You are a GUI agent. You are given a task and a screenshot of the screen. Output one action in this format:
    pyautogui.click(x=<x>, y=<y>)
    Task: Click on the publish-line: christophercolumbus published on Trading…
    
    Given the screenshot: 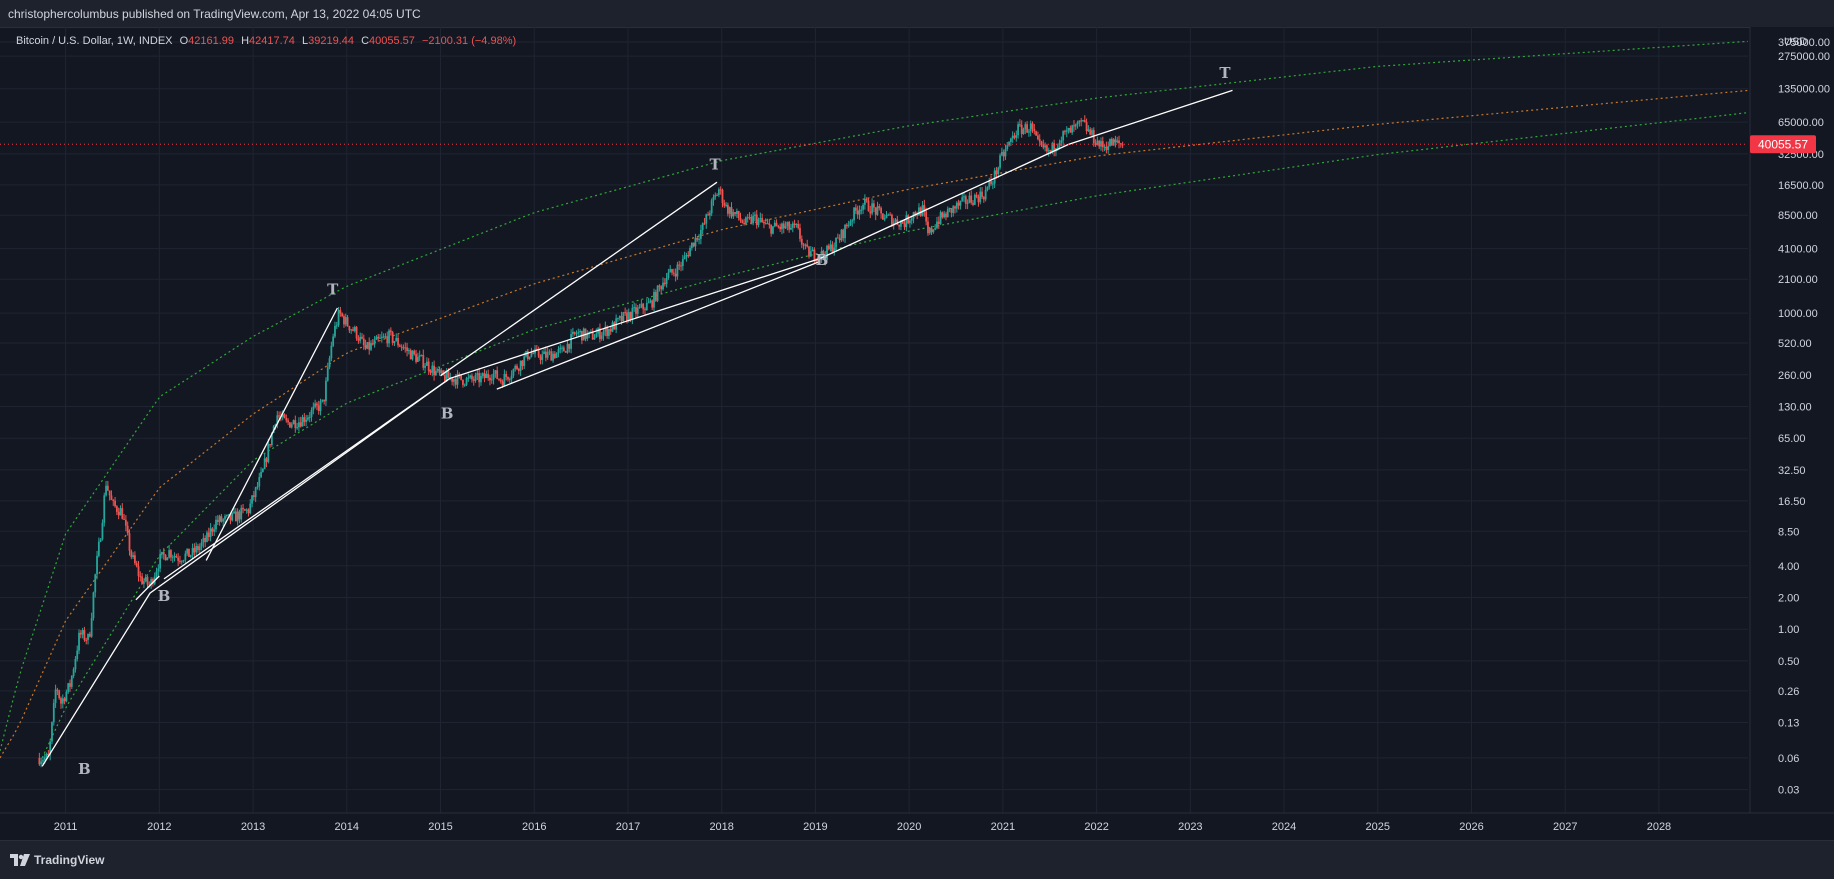 What is the action you would take?
    pyautogui.click(x=214, y=14)
    